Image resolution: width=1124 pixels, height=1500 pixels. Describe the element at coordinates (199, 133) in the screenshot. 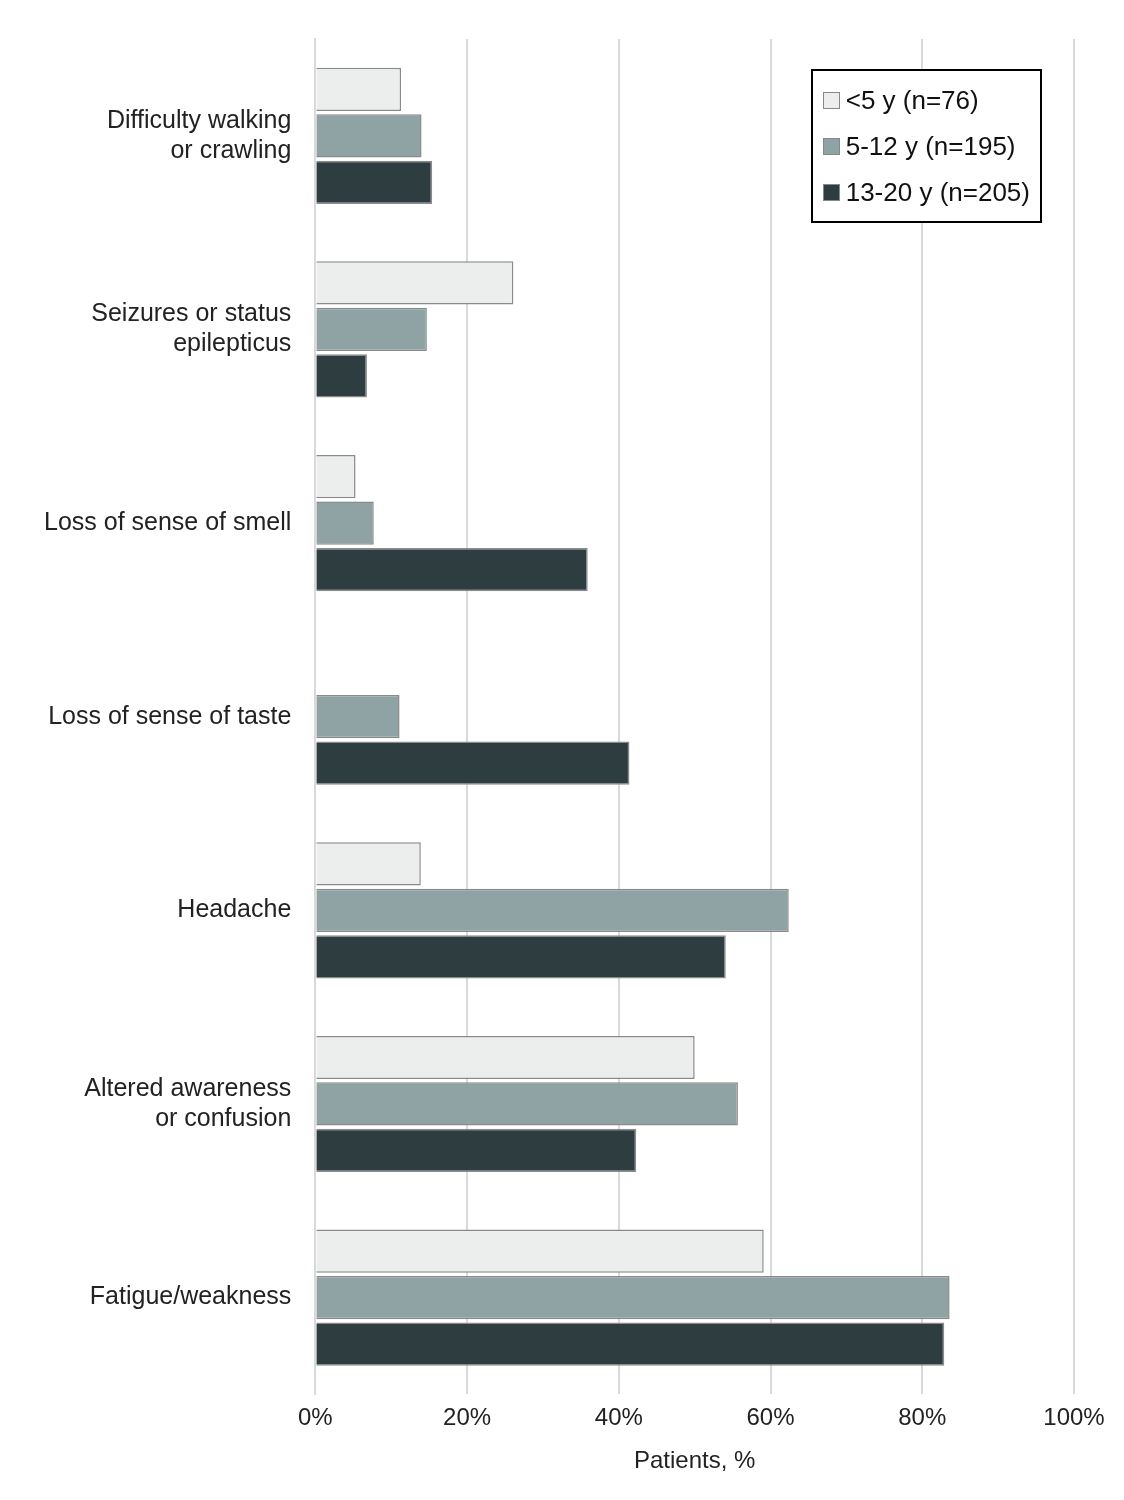

I see `y-tick-label: Difficulty walking or crawling` at that location.